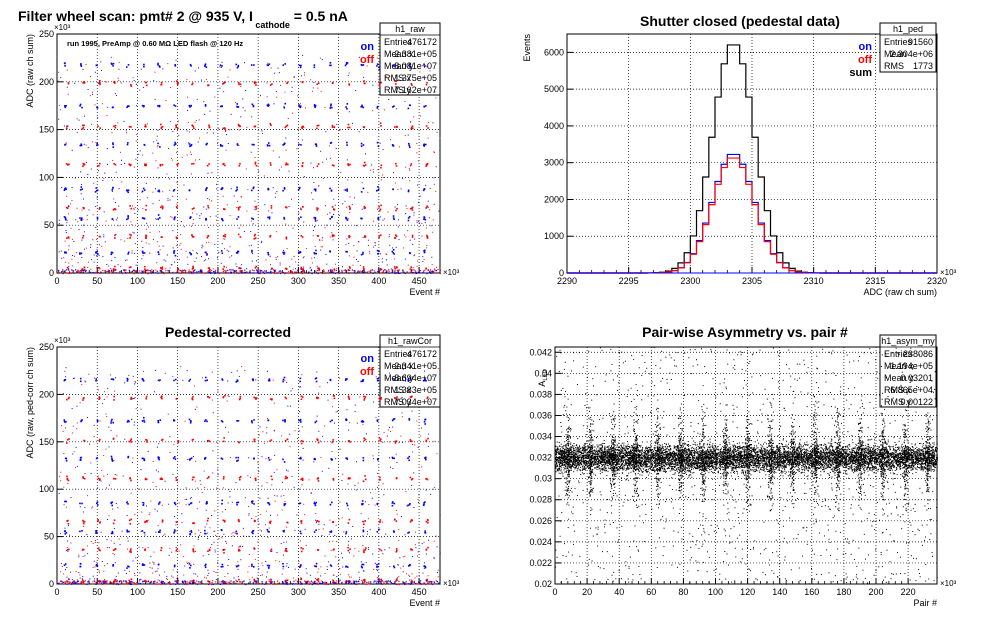 Image resolution: width=996 pixels, height=622 pixels. I want to click on legend-entry-off: off, so click(367, 372).